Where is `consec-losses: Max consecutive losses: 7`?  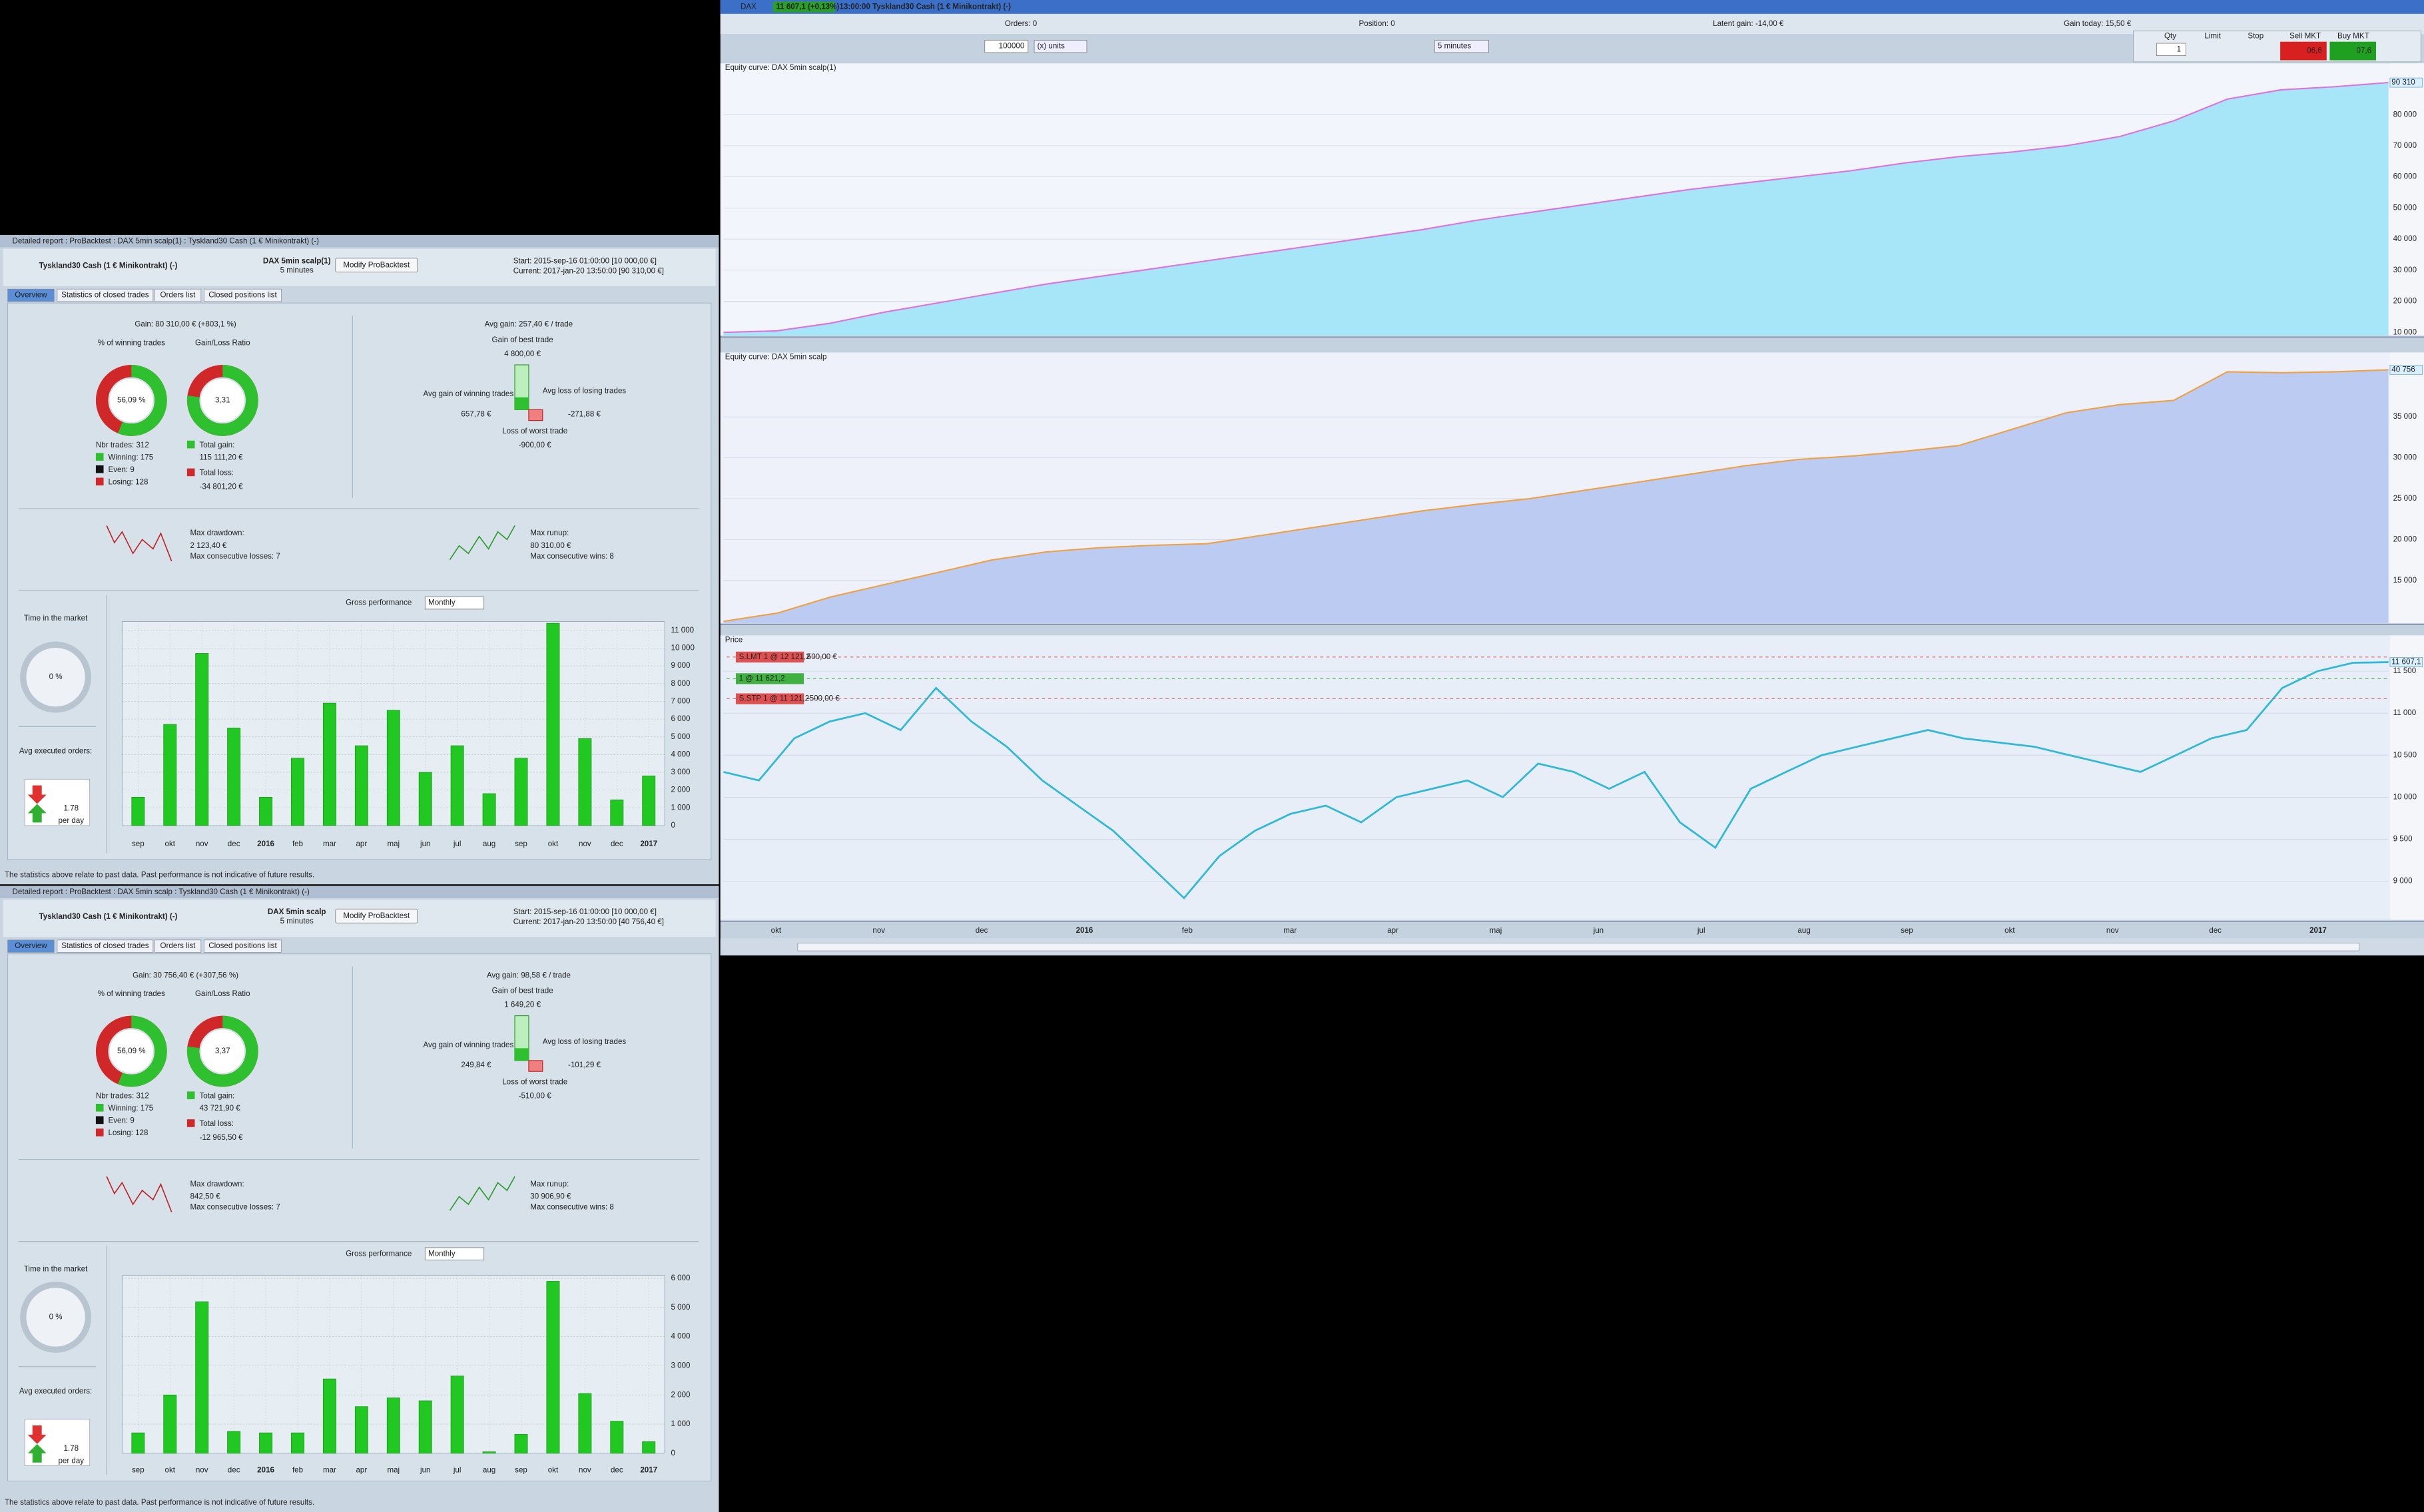 consec-losses: Max consecutive losses: 7 is located at coordinates (235, 556).